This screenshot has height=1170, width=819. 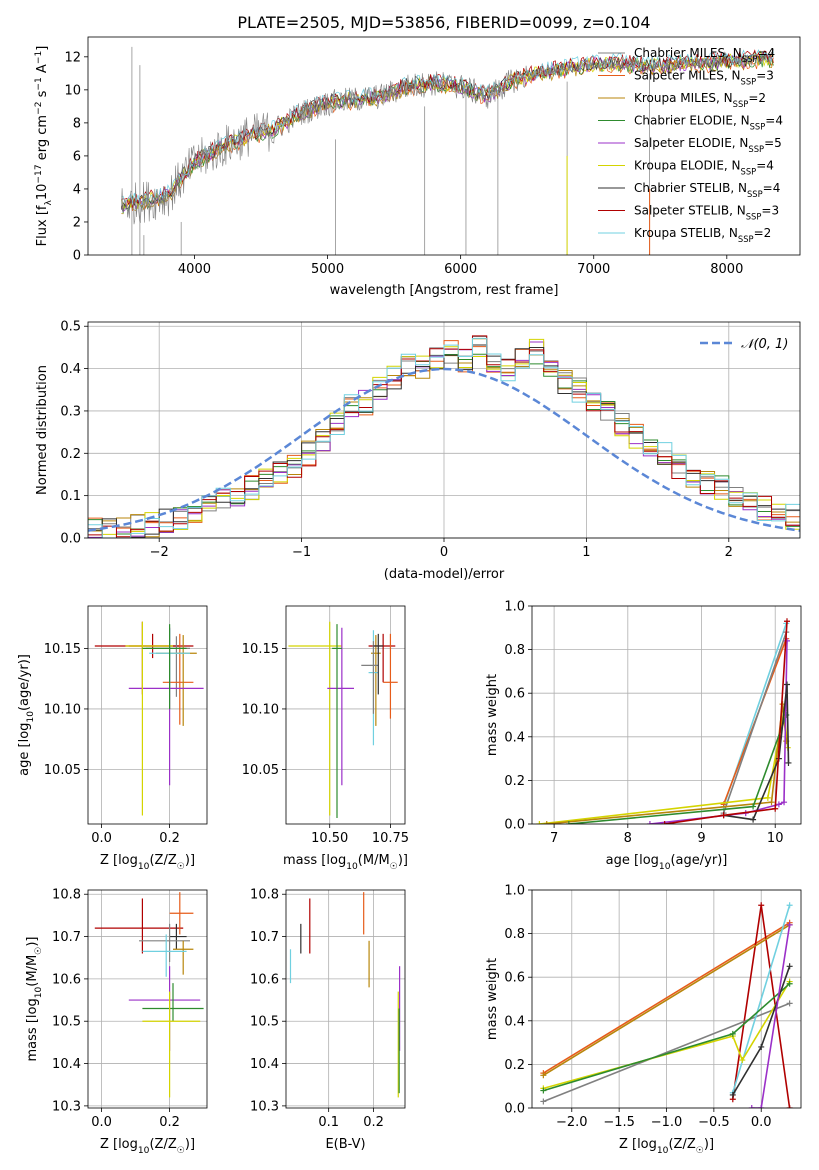 I want to click on x-axis-label: (data-model)/error, so click(x=444, y=574).